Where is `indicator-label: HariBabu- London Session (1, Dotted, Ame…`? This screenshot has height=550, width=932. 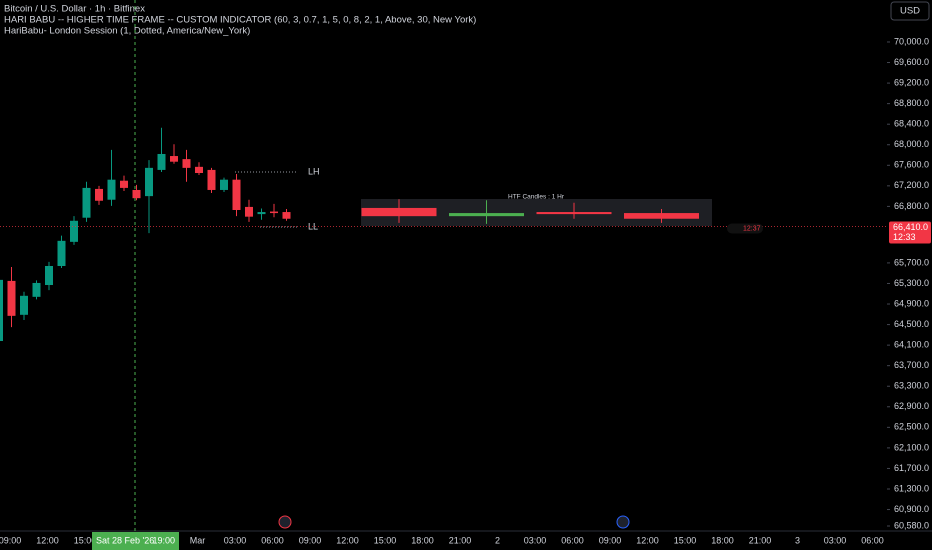
indicator-label: HariBabu- London Session (1, Dotted, Ame… is located at coordinates (127, 31).